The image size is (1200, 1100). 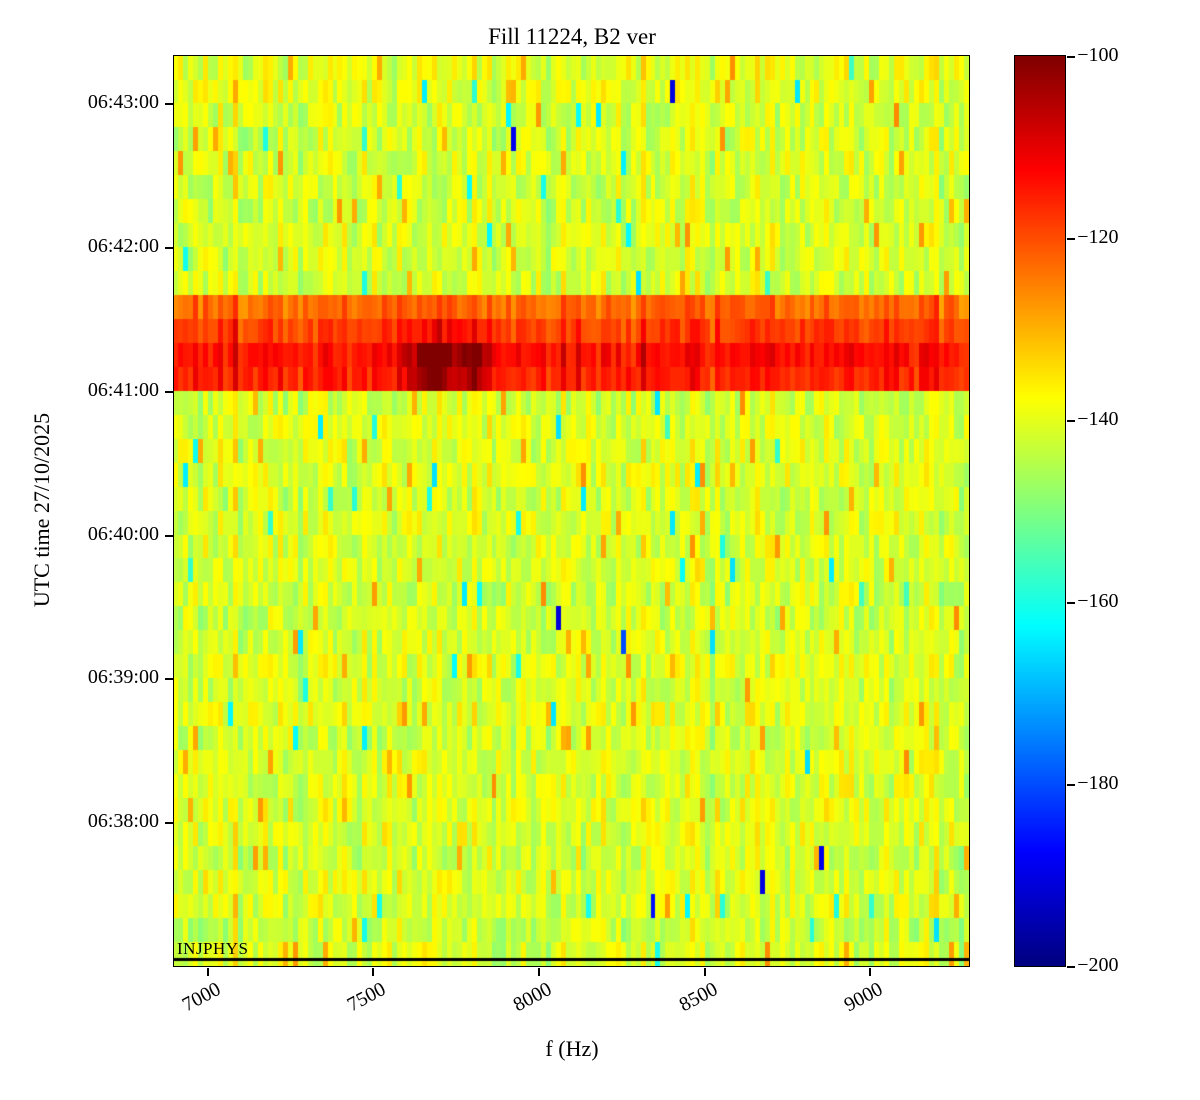 What do you see at coordinates (572, 1048) in the screenshot?
I see `x-axis-label: f (Hz)` at bounding box center [572, 1048].